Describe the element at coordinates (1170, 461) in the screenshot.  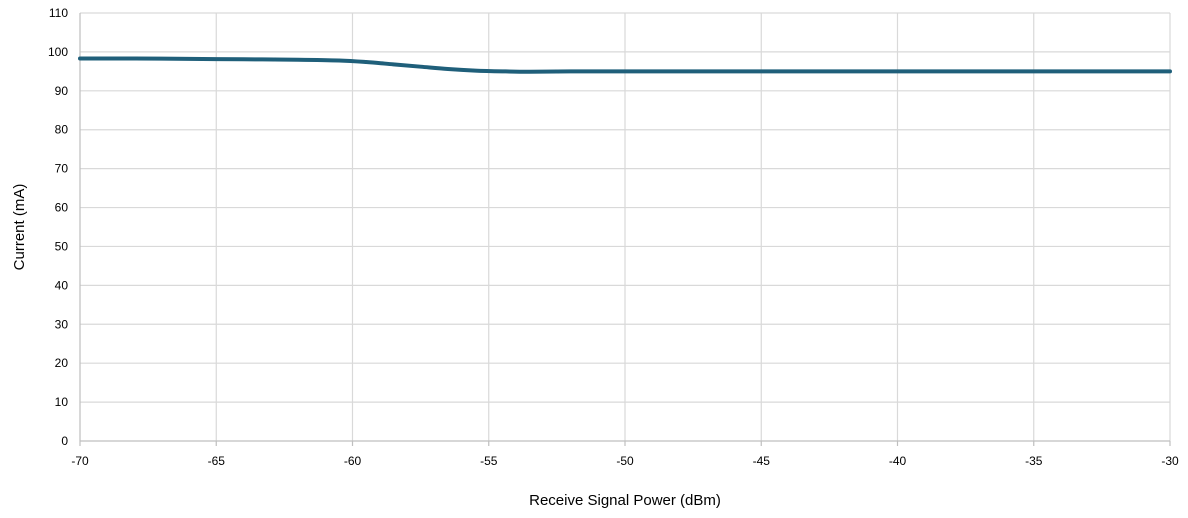
I see `x-tick-label: -30` at that location.